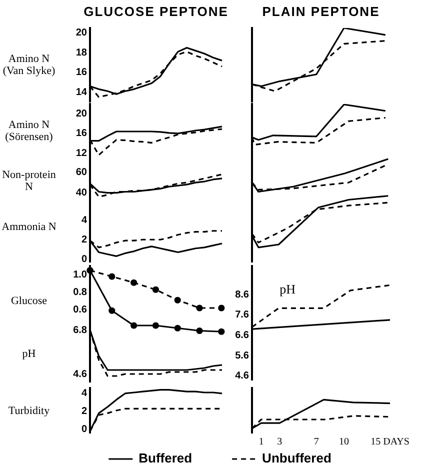 Image resolution: width=425 pixels, height=469 pixels. I want to click on x-tick-label: 15 DAYS, so click(390, 442).